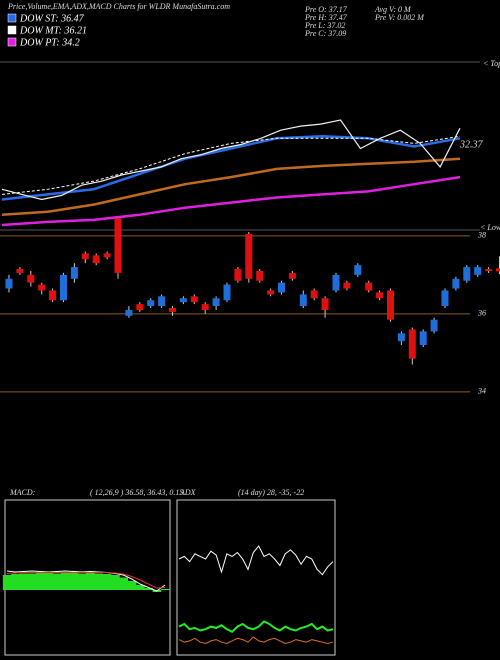  What do you see at coordinates (326, 9) in the screenshot?
I see `info-text: Pre O: 37.17` at bounding box center [326, 9].